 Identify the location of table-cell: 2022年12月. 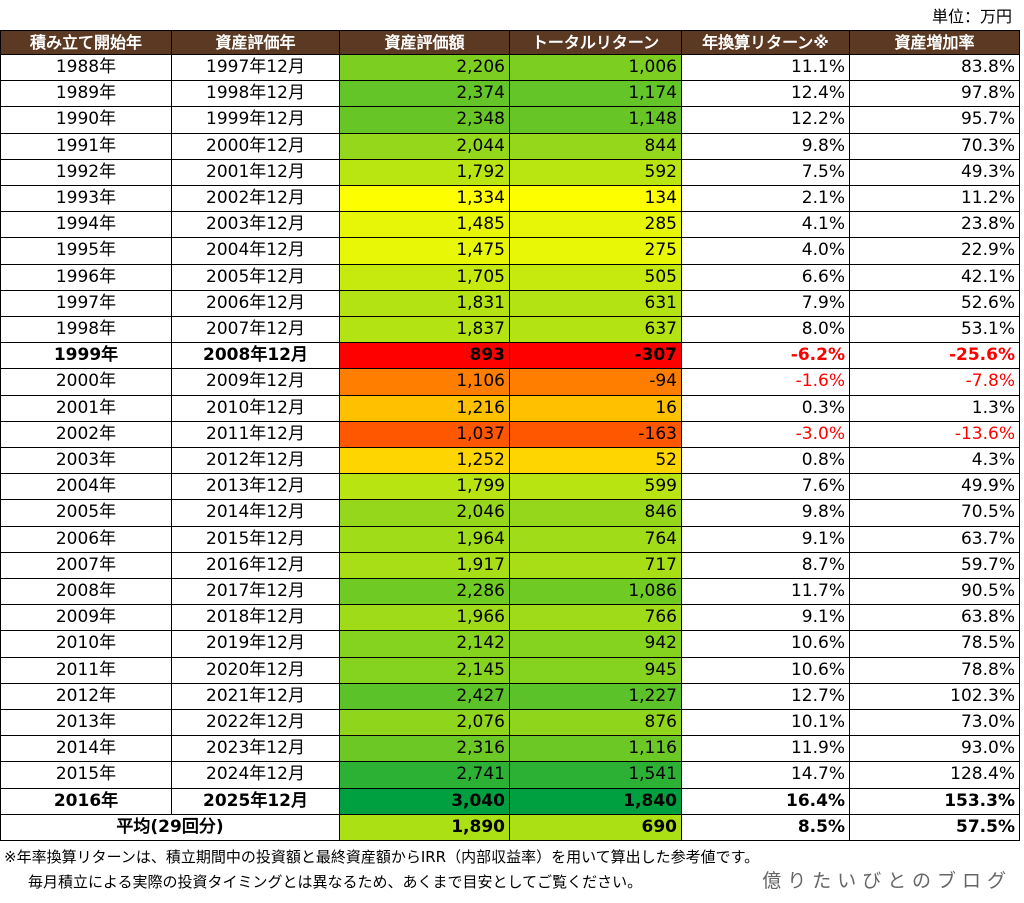
(256, 723).